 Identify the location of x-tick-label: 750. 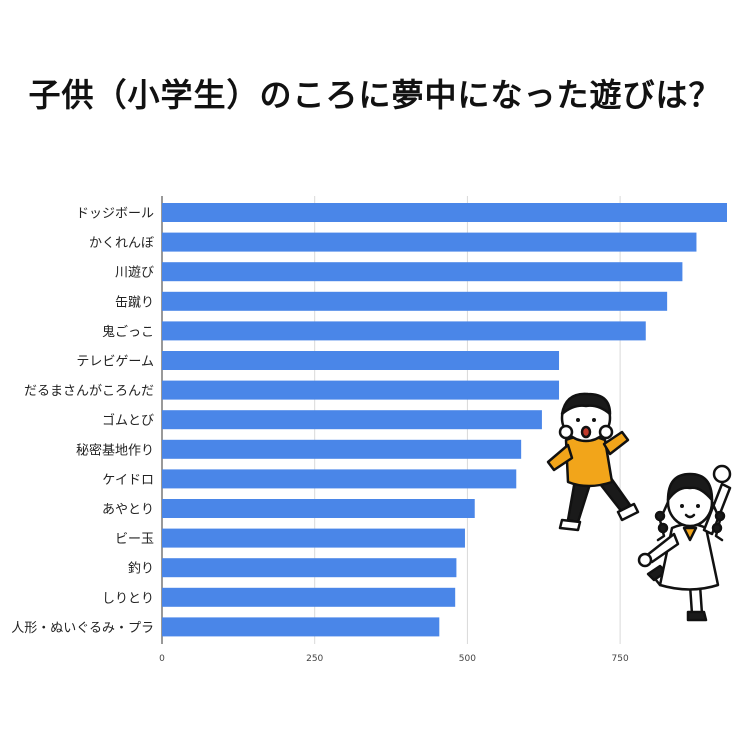
(620, 659).